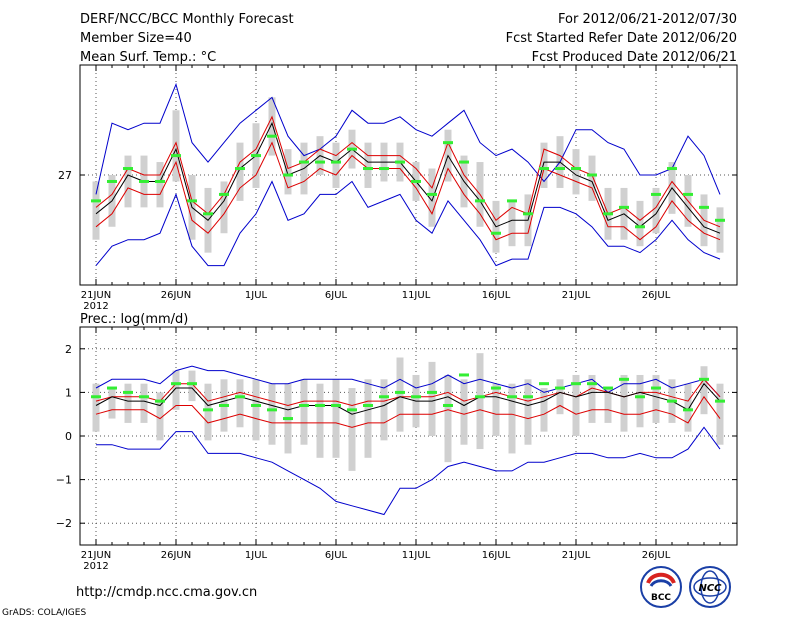  What do you see at coordinates (64, 523) in the screenshot?
I see `y-tick-label: −2` at bounding box center [64, 523].